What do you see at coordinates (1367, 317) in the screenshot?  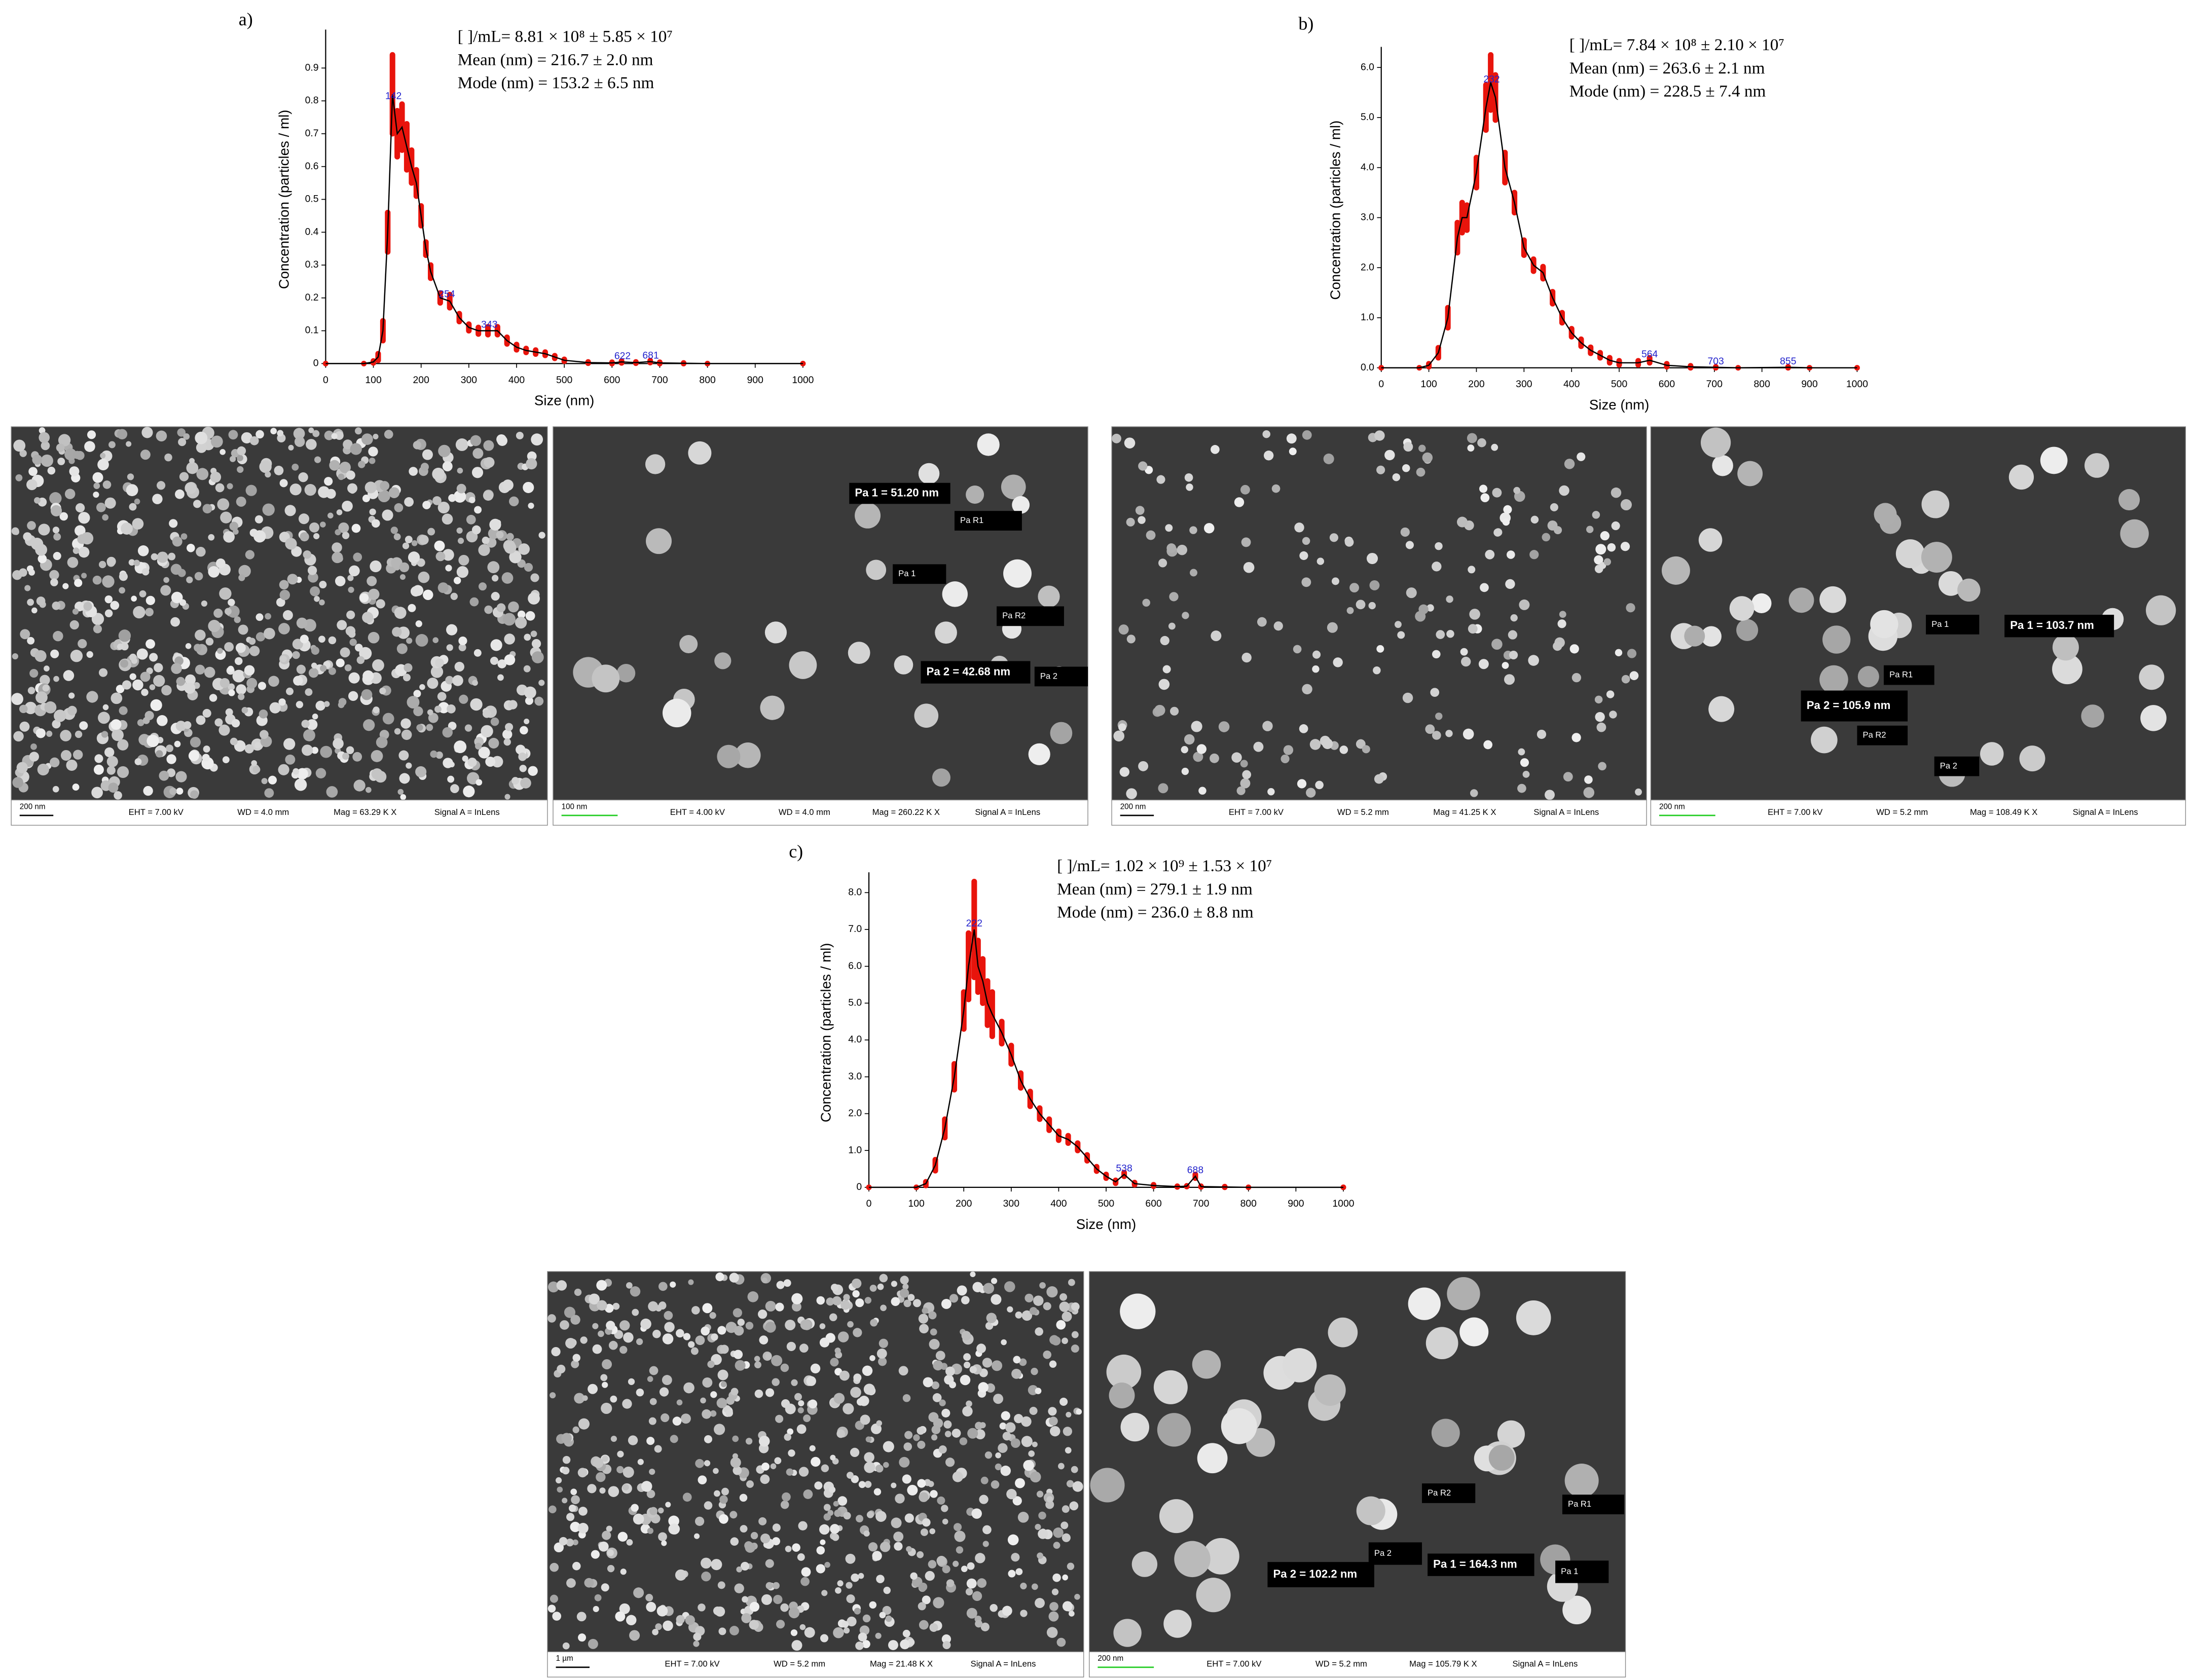 I see `y-tick-label: 1.0` at bounding box center [1367, 317].